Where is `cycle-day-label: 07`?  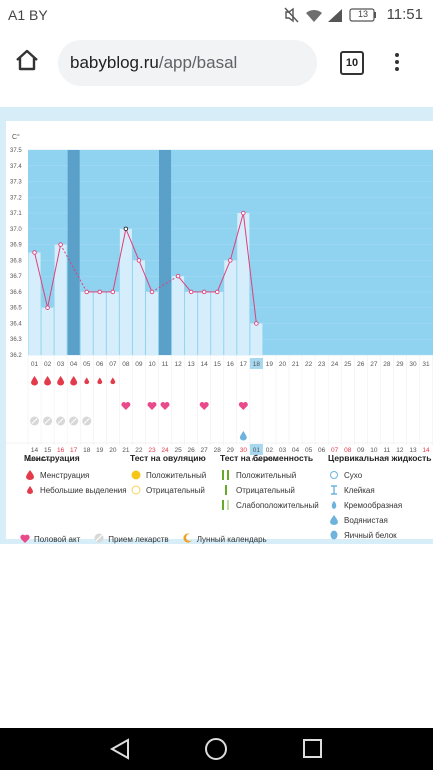 cycle-day-label: 07 is located at coordinates (113, 364).